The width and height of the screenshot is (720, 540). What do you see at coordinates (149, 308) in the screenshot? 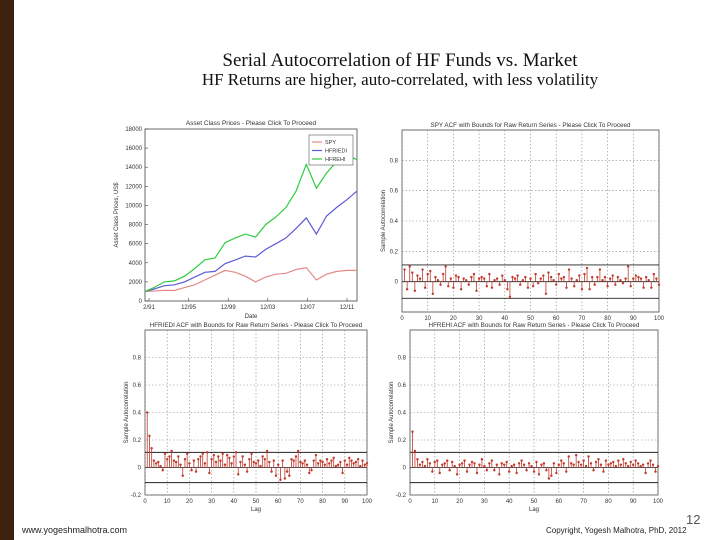
I see `x-tick-label: 2/91` at bounding box center [149, 308].